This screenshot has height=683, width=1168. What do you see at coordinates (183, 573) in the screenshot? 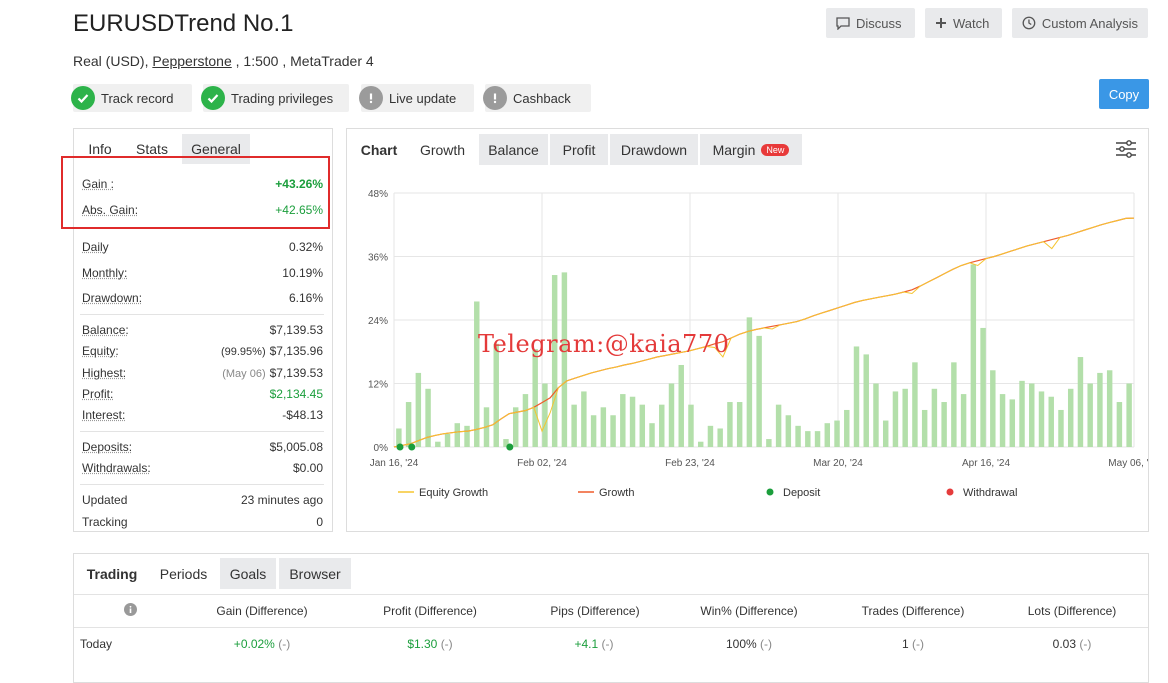
I see `tab-periods: Periods` at bounding box center [183, 573].